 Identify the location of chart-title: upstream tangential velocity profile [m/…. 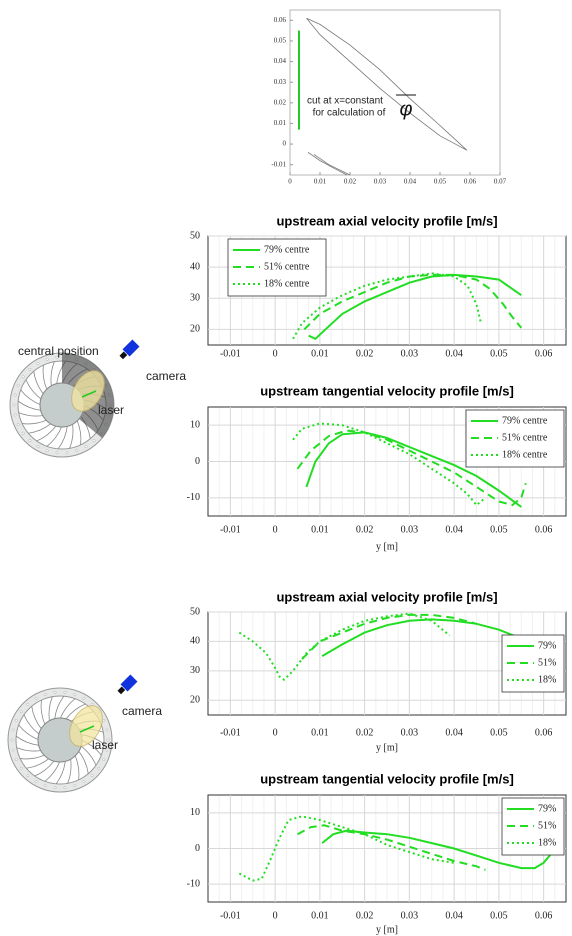
(387, 778).